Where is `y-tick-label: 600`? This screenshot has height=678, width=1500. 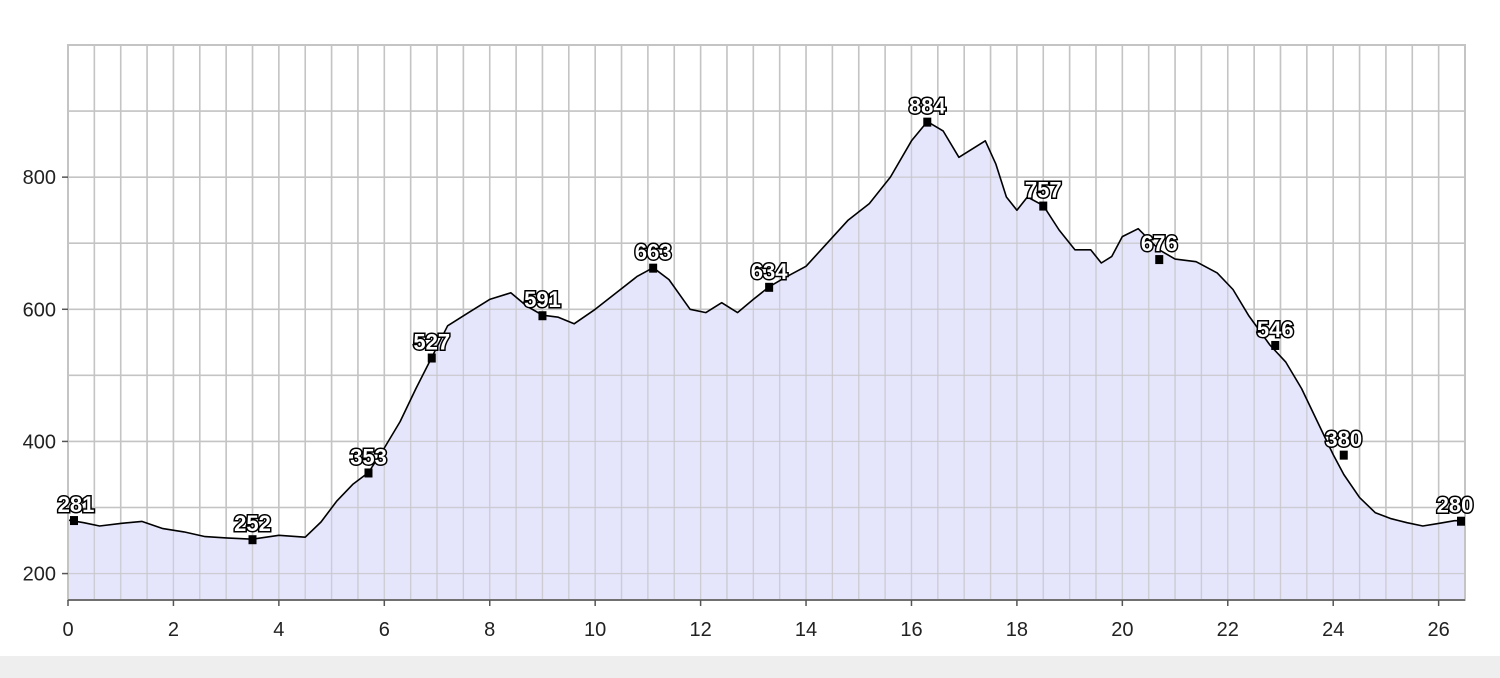 y-tick-label: 600 is located at coordinates (39, 310).